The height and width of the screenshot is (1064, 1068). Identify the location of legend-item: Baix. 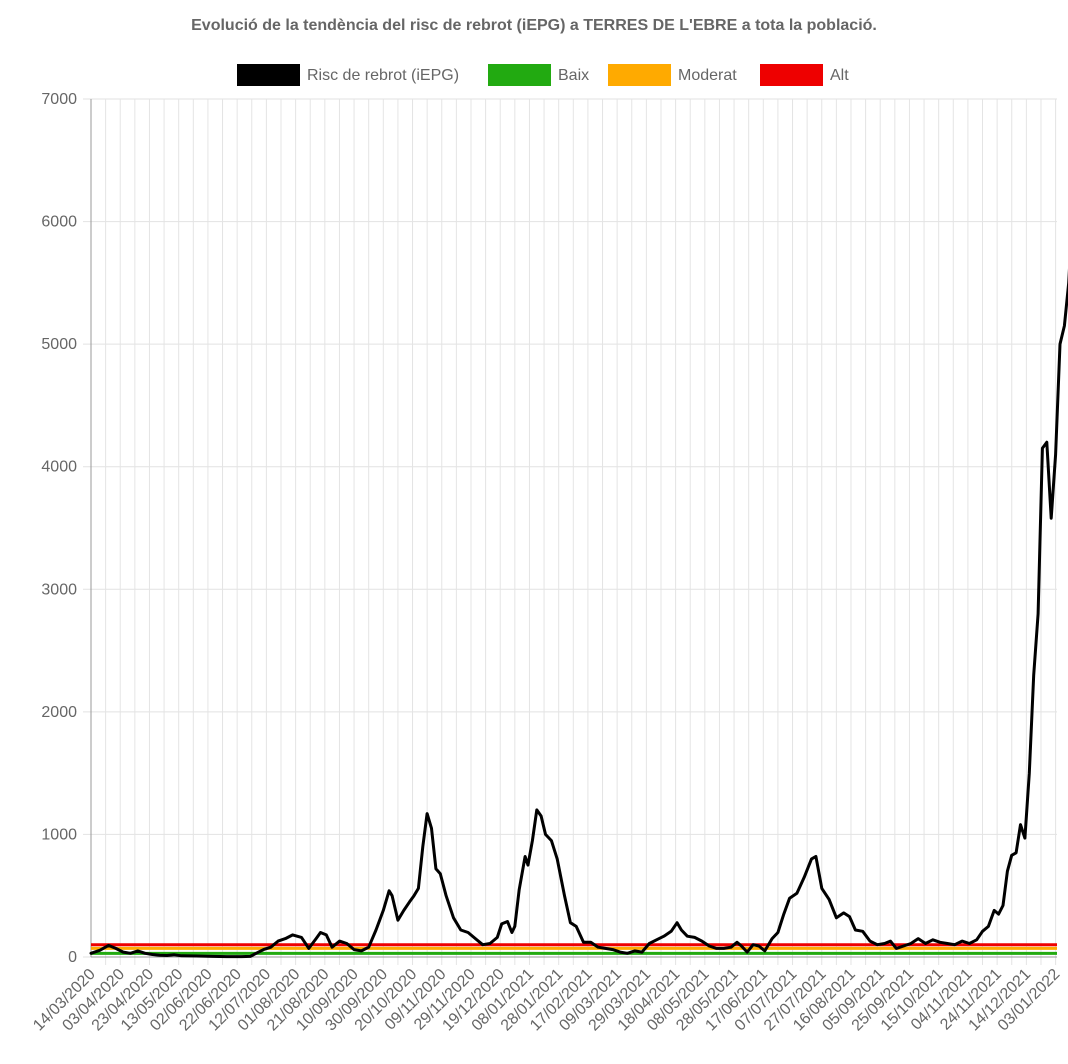
(538, 75).